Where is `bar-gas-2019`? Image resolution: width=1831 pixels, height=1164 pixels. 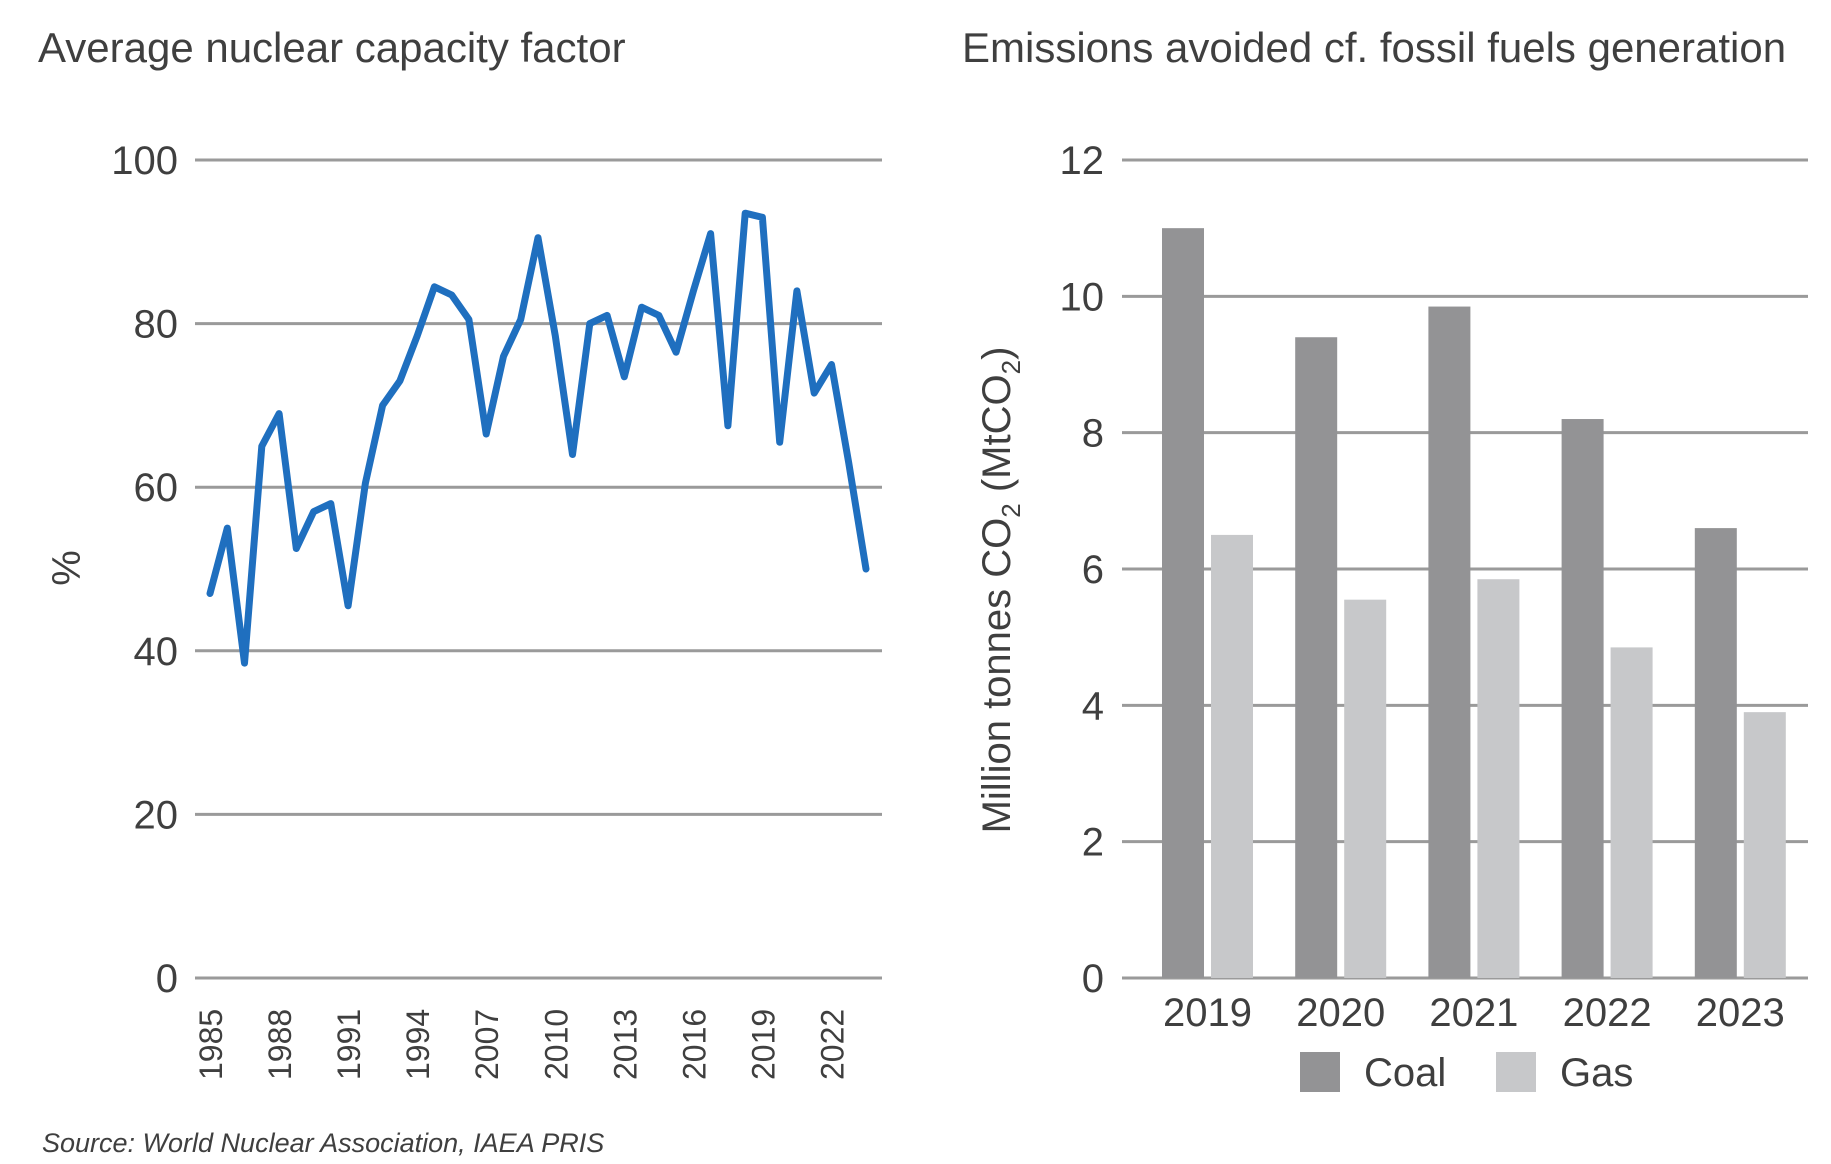
bar-gas-2019 is located at coordinates (1232, 756).